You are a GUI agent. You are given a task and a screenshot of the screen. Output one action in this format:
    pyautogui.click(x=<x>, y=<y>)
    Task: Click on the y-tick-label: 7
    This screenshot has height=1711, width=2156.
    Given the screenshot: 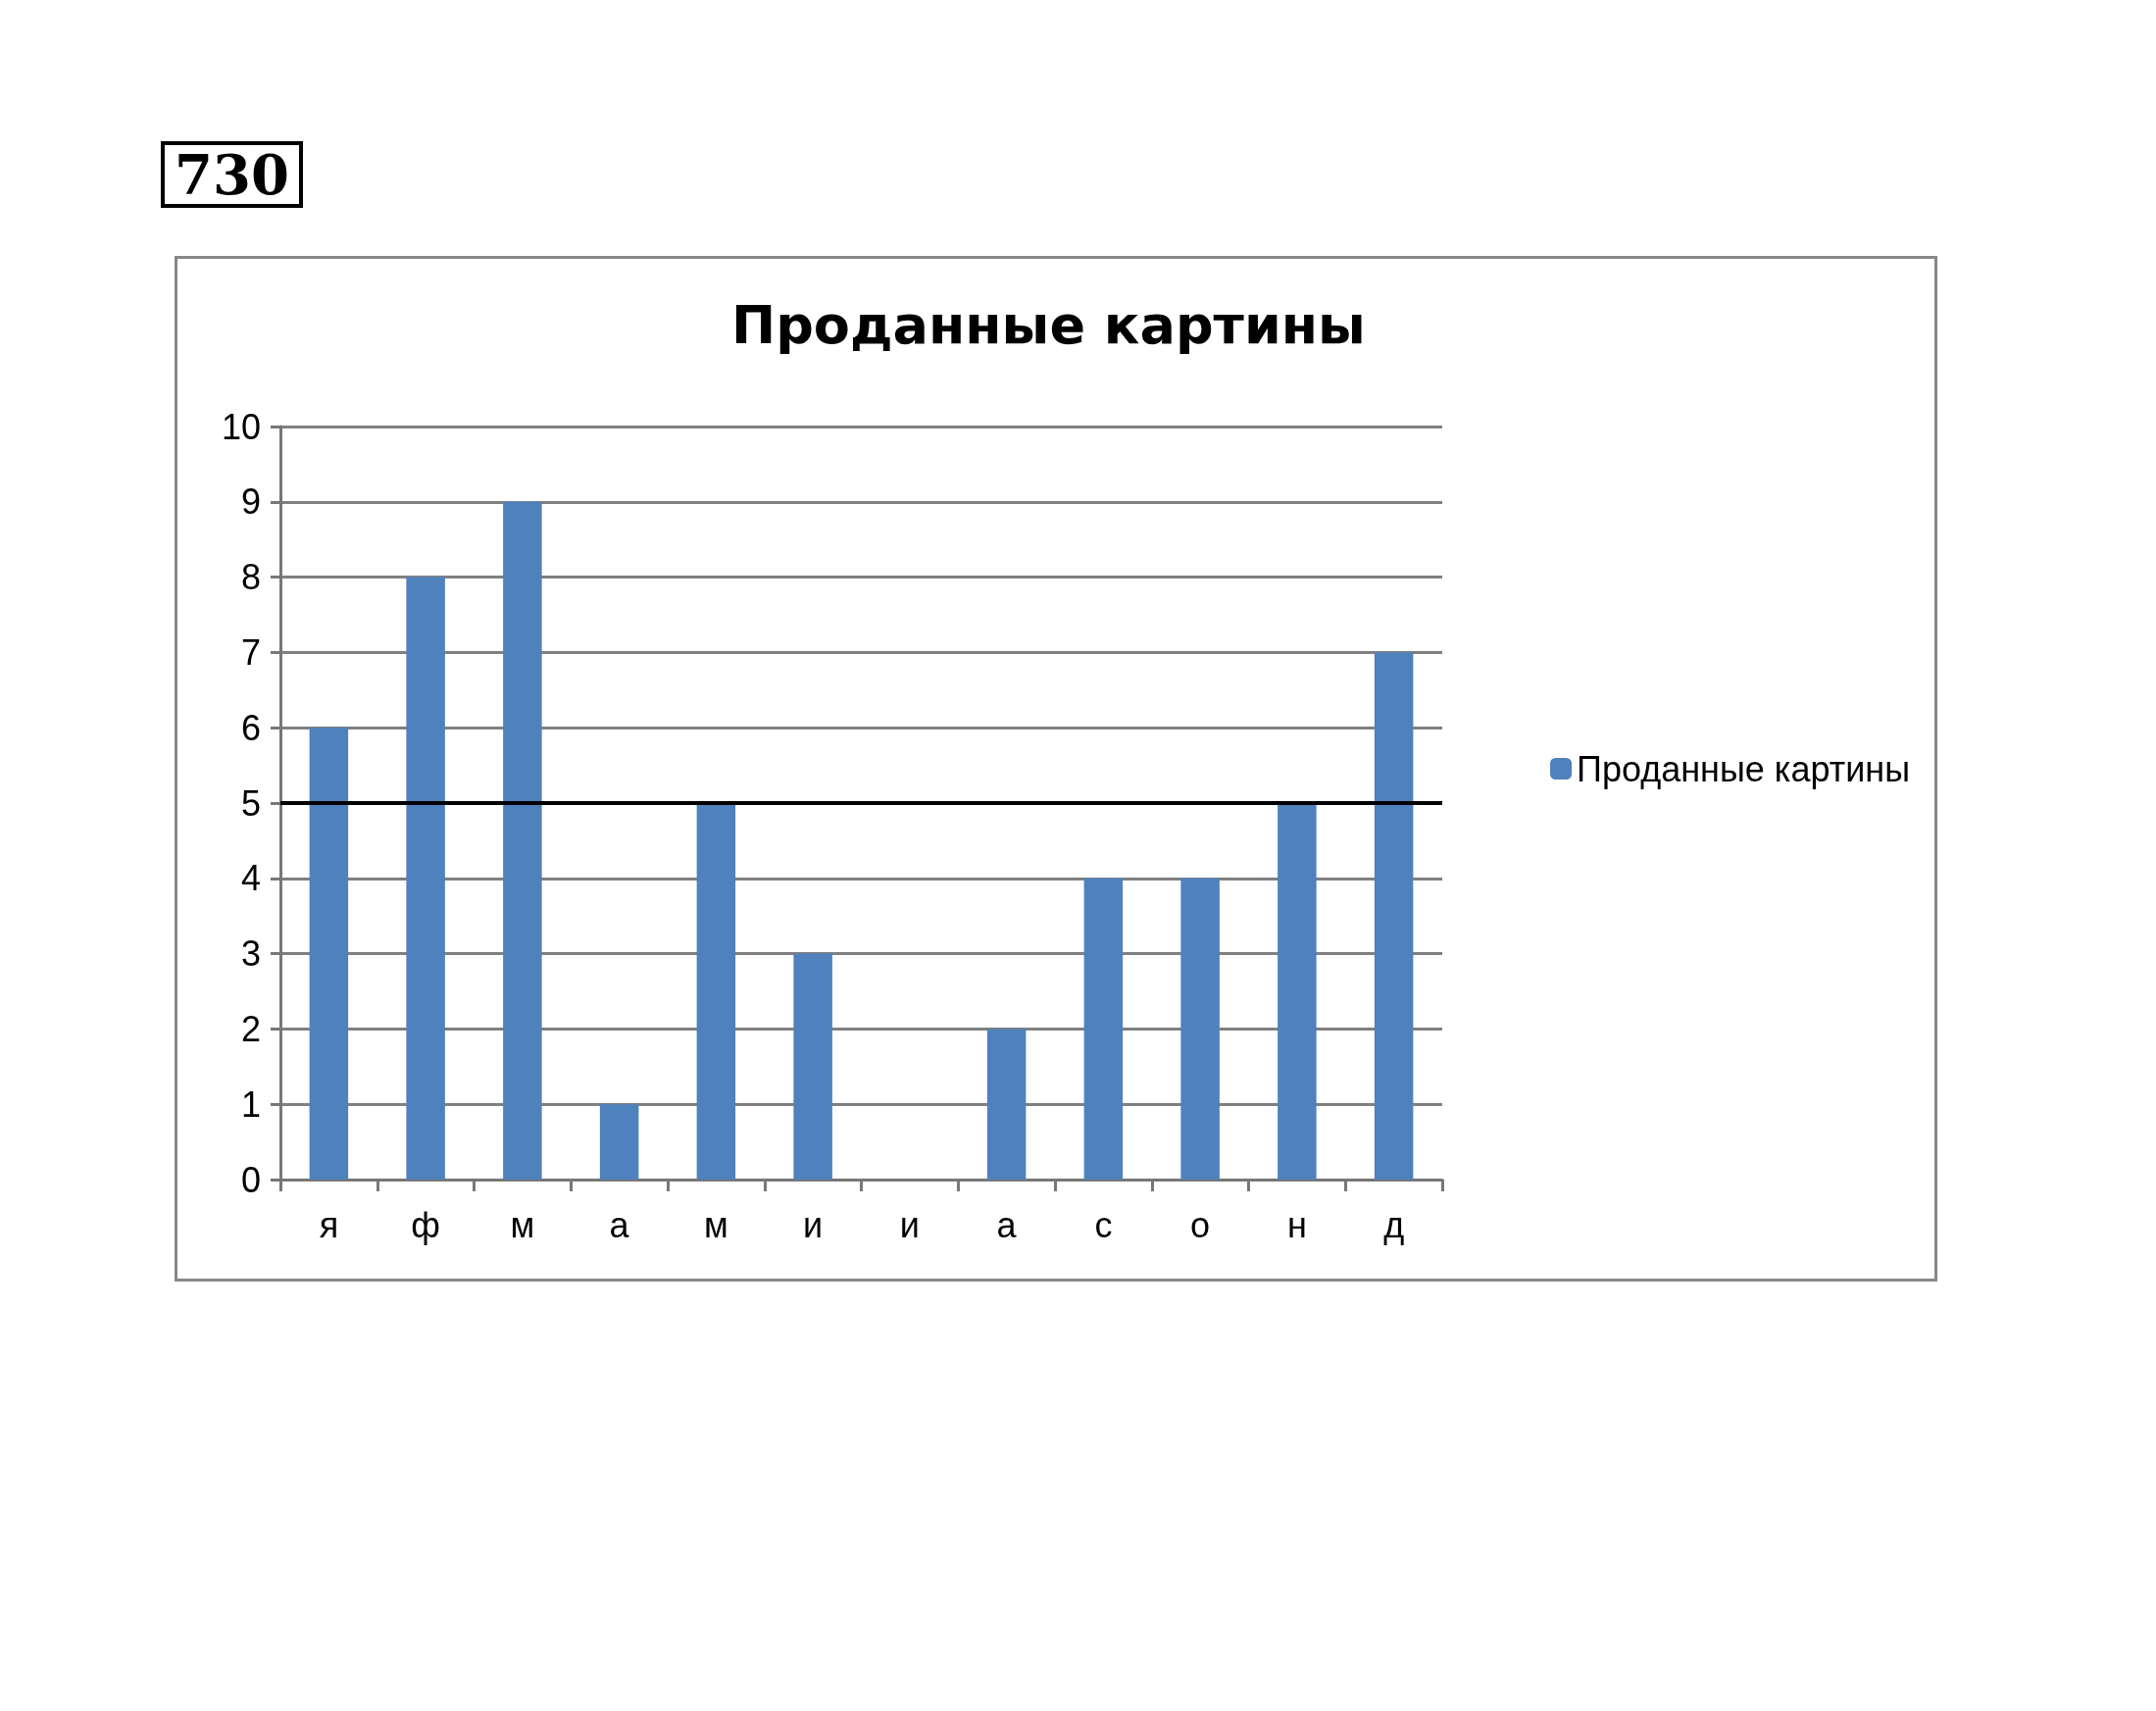 What is the action you would take?
    pyautogui.click(x=250, y=652)
    